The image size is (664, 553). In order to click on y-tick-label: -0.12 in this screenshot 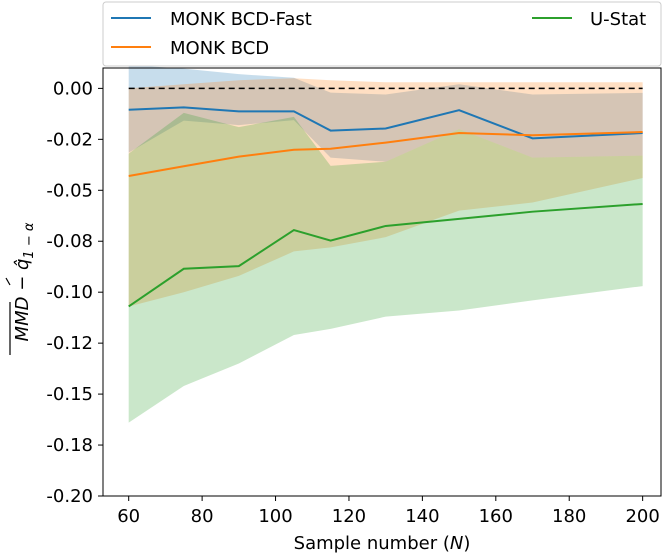, I will do `click(69, 343)`.